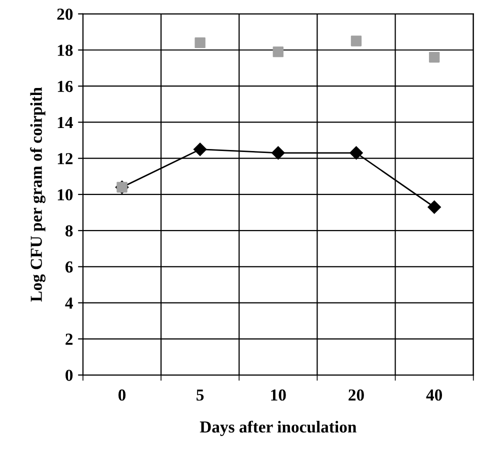  Describe the element at coordinates (278, 395) in the screenshot. I see `x-tick-label: 10` at that location.